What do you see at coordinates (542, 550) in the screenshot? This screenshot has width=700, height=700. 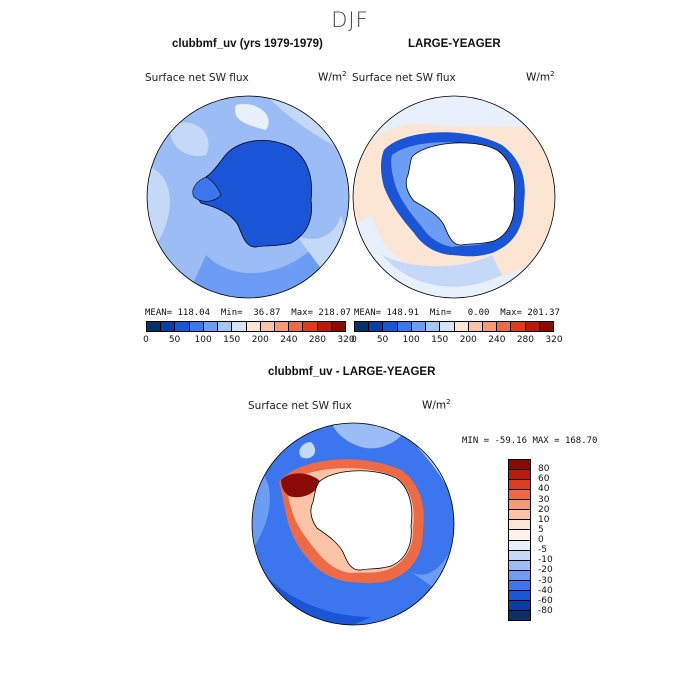 I see `colorbar-tick-label: -5` at bounding box center [542, 550].